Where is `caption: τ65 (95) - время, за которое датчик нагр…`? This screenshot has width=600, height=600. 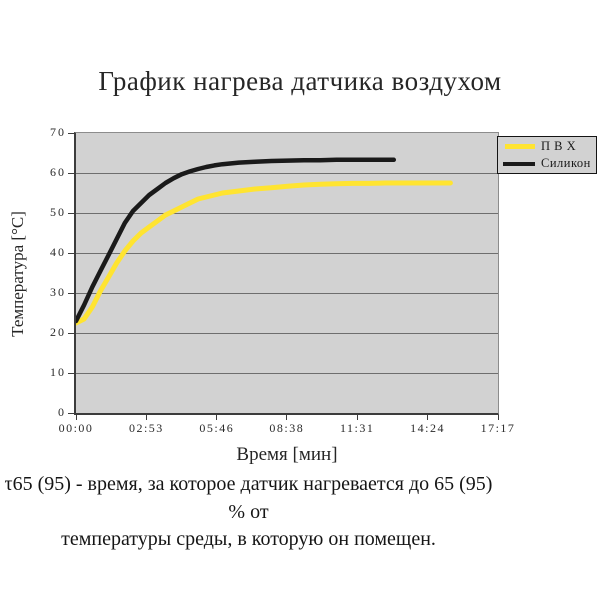 caption: τ65 (95) - время, за которое датчик нагр… is located at coordinates (248, 512).